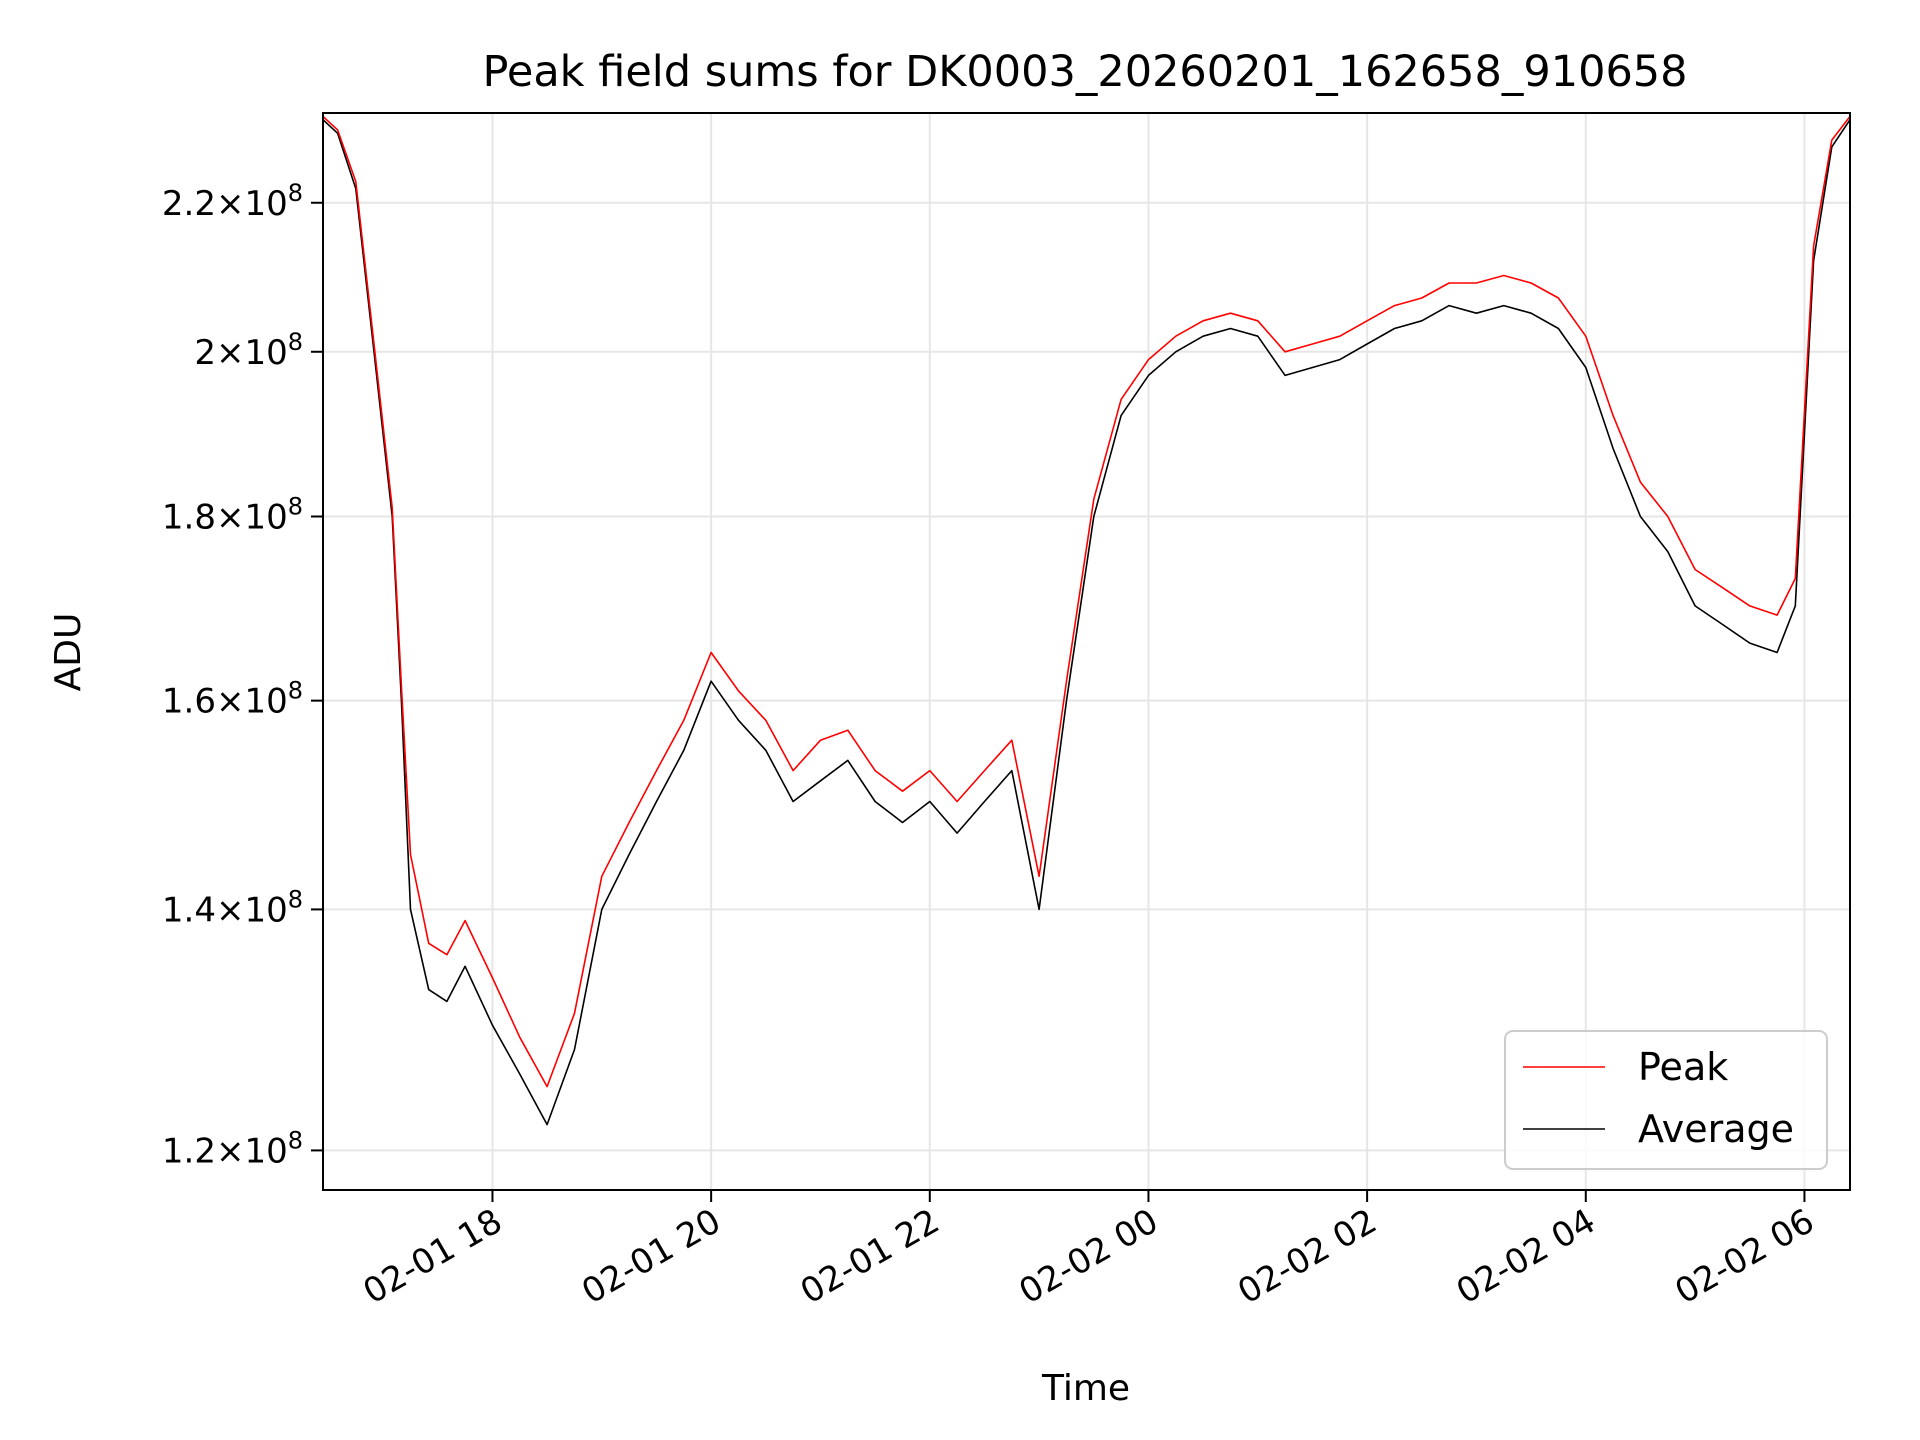 This screenshot has width=1920, height=1440. What do you see at coordinates (232, 514) in the screenshot?
I see `y-tick-label: 1.8×108` at bounding box center [232, 514].